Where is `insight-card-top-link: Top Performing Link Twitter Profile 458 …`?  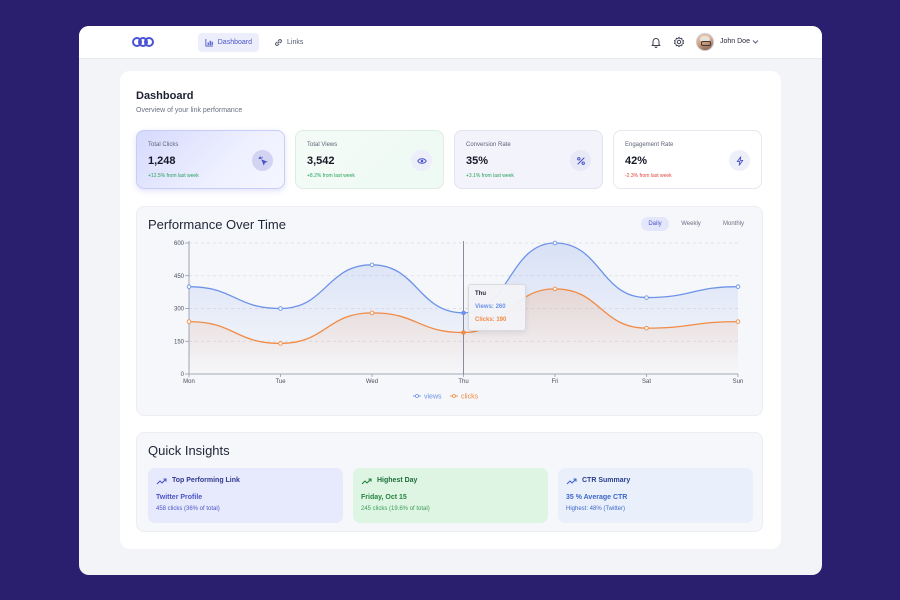
insight-card-top-link: Top Performing Link Twitter Profile 458 … is located at coordinates (245, 495).